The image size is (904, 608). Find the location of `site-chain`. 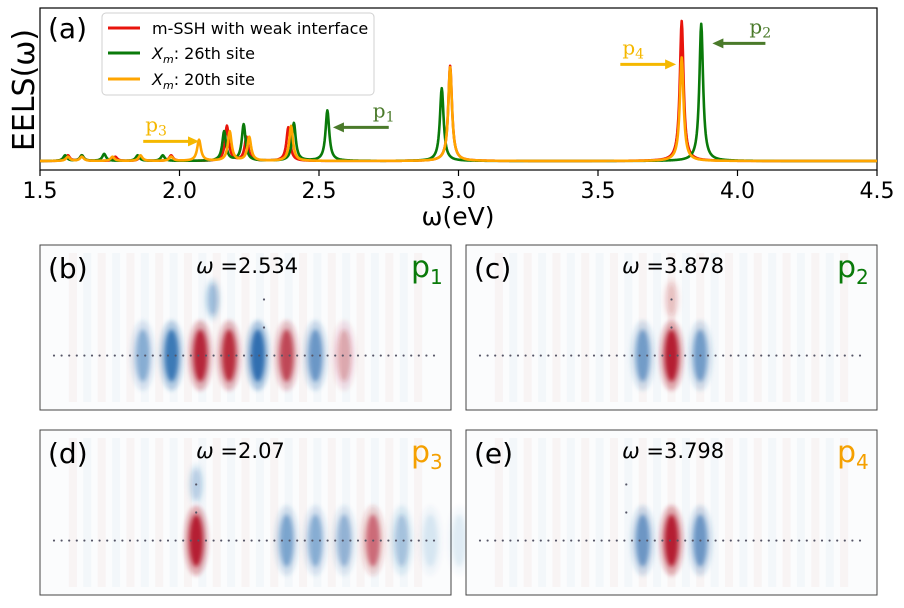

site-chain is located at coordinates (244, 327).